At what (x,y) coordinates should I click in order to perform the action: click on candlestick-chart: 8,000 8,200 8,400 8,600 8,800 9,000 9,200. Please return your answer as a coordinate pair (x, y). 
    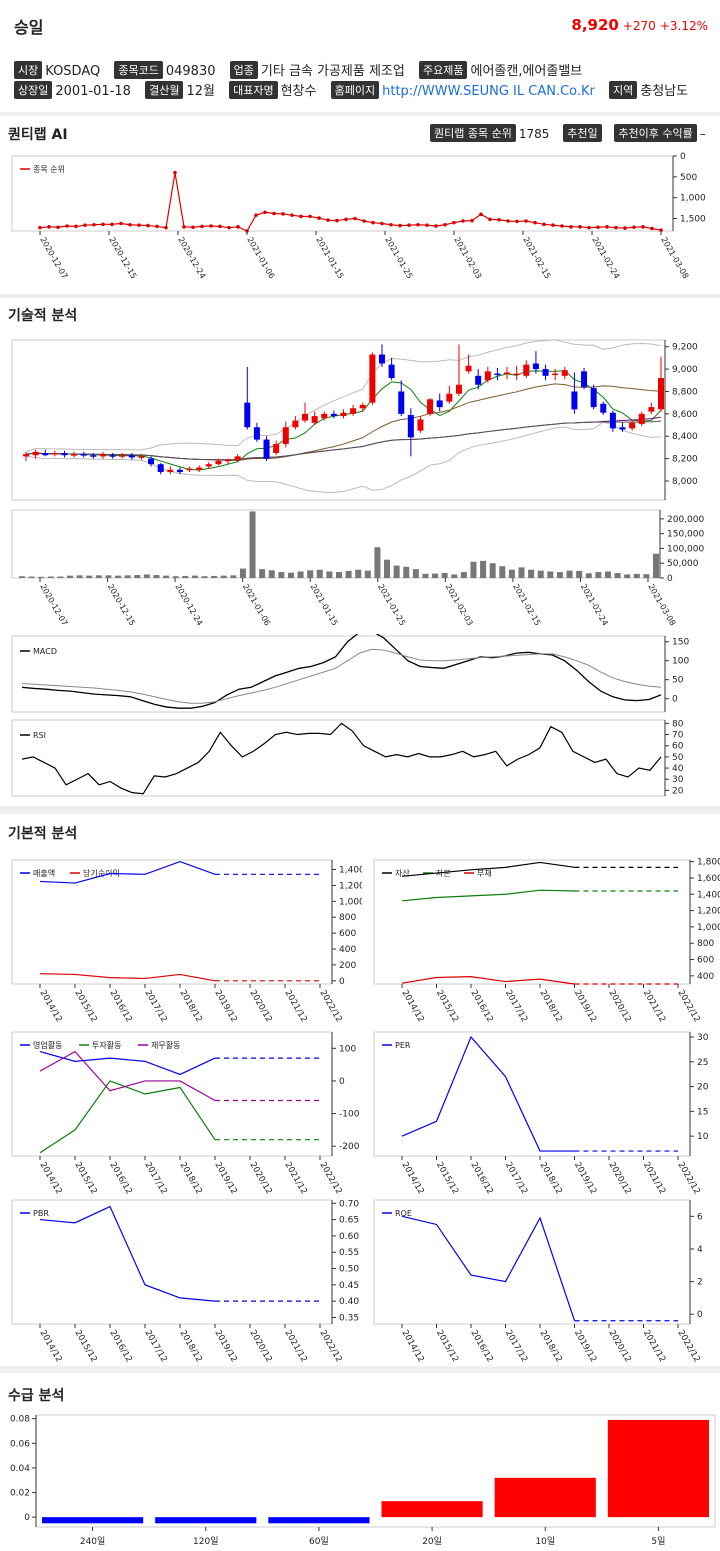
    Looking at the image, I should click on (354, 420).